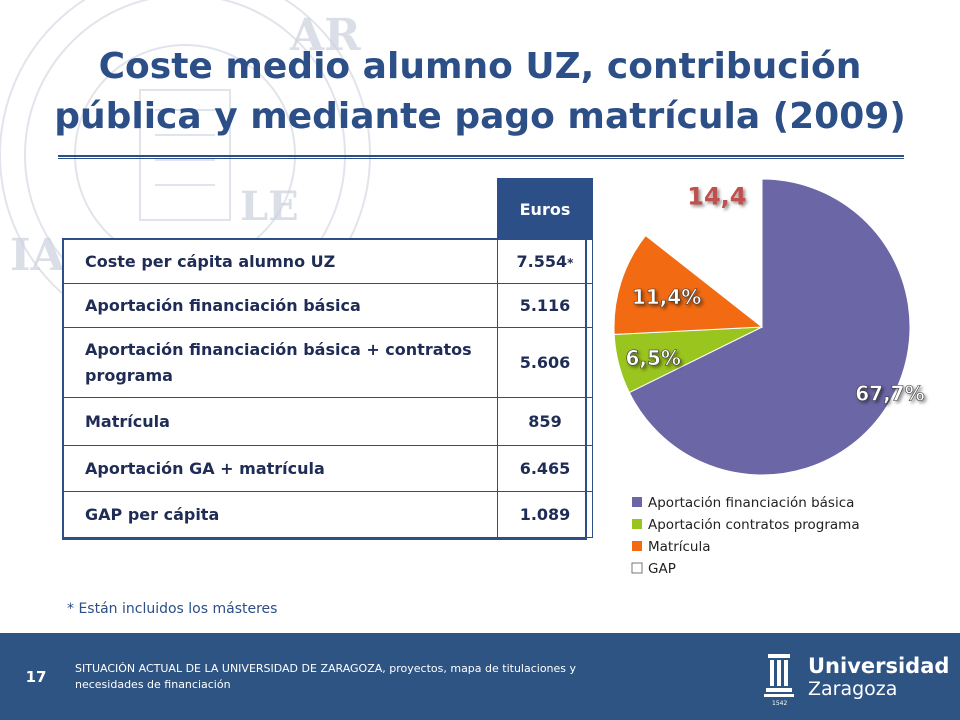 The height and width of the screenshot is (720, 960). I want to click on table-row: Aportación financiación básica 5.116, so click(327, 305).